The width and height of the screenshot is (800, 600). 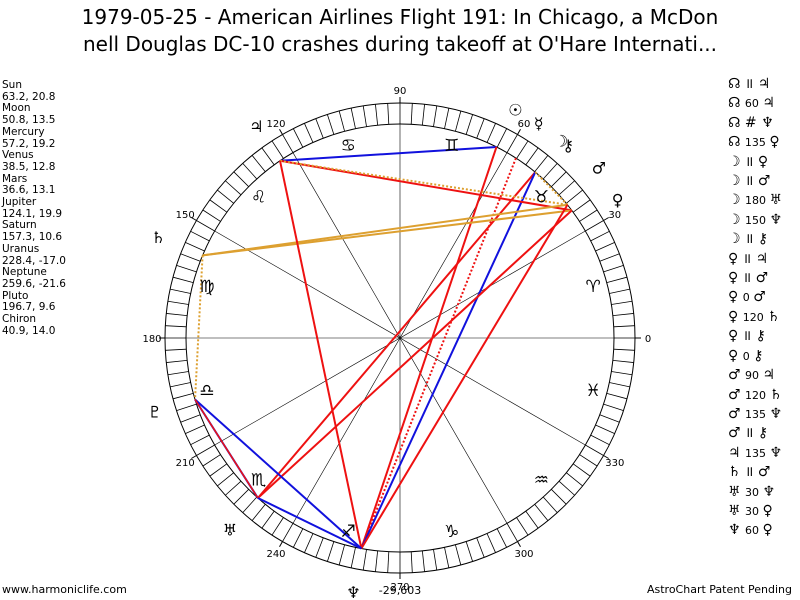 I want to click on degree-label: 150, so click(x=185, y=215).